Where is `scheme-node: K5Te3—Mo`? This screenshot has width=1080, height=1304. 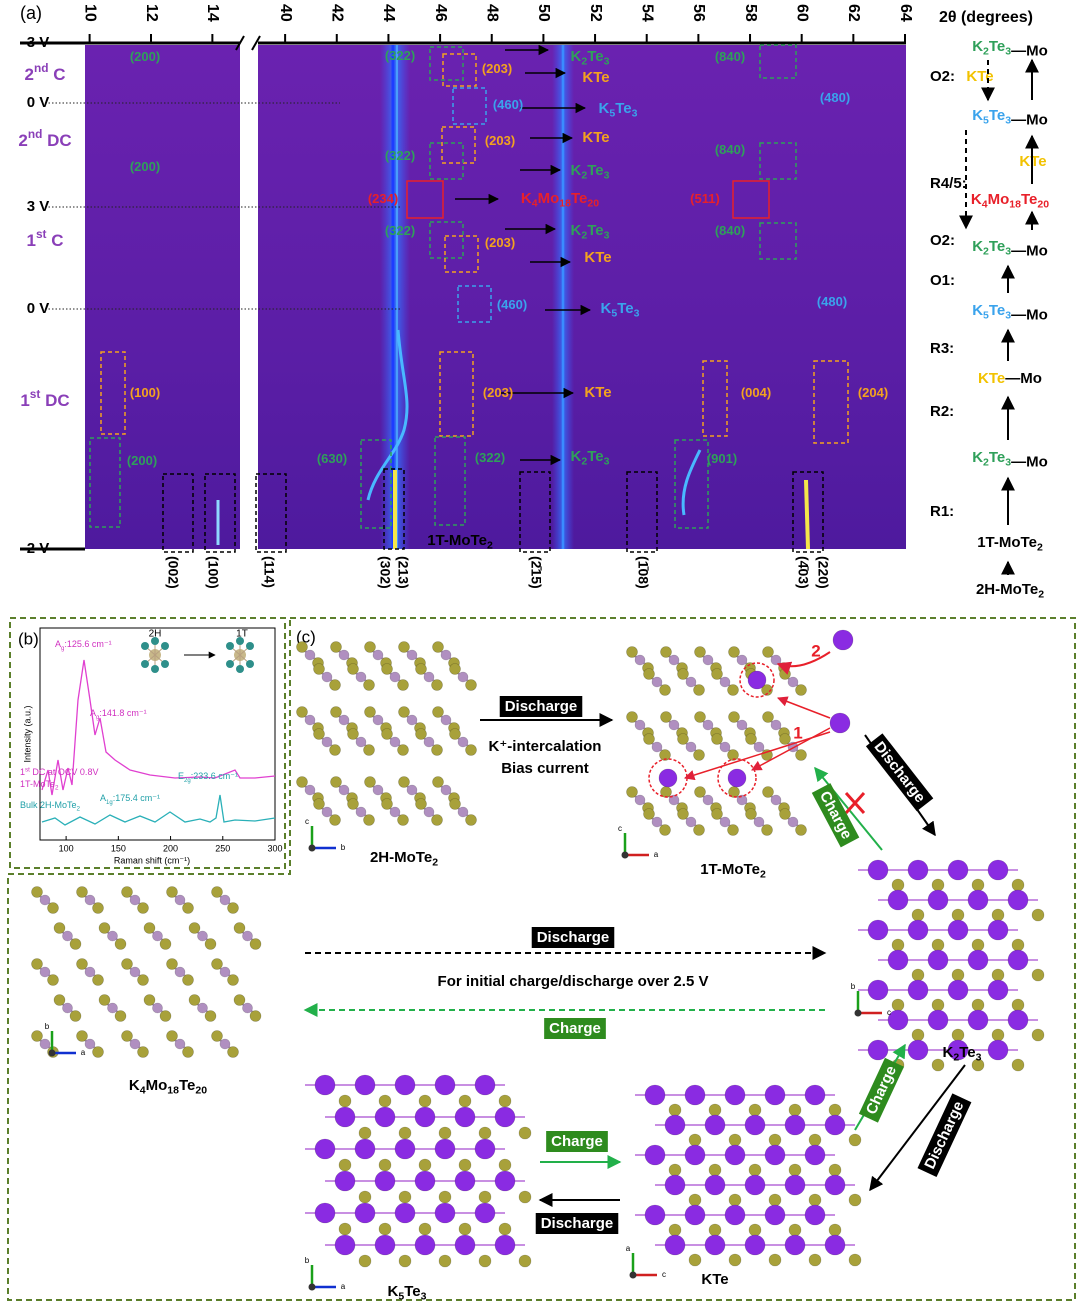 scheme-node: K5Te3—Mo is located at coordinates (1010, 313).